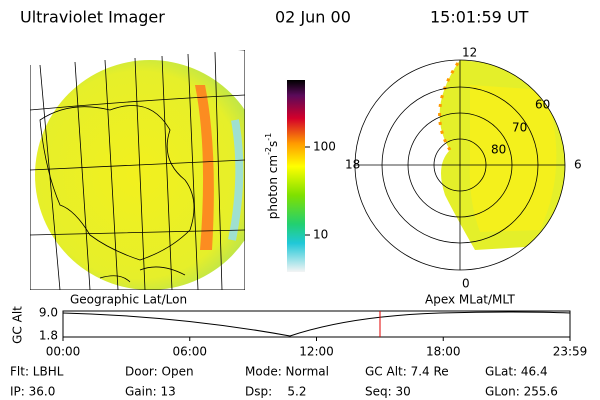 The height and width of the screenshot is (400, 600). I want to click on colorbar-tick-label: 100, so click(324, 147).